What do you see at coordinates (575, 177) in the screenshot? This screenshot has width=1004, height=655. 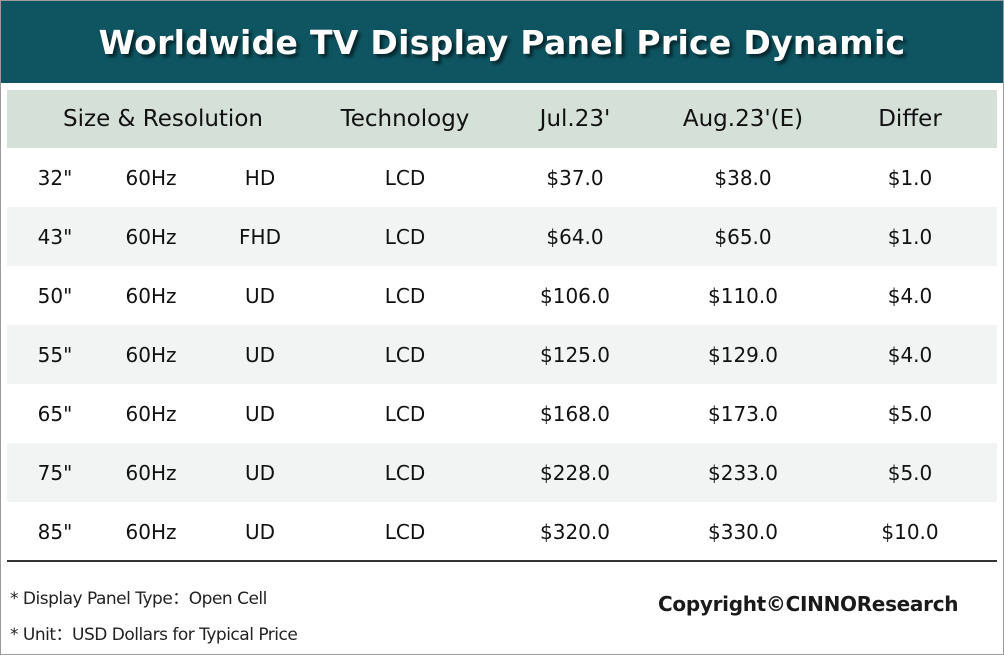 I see `cell-jul: $37.0` at bounding box center [575, 177].